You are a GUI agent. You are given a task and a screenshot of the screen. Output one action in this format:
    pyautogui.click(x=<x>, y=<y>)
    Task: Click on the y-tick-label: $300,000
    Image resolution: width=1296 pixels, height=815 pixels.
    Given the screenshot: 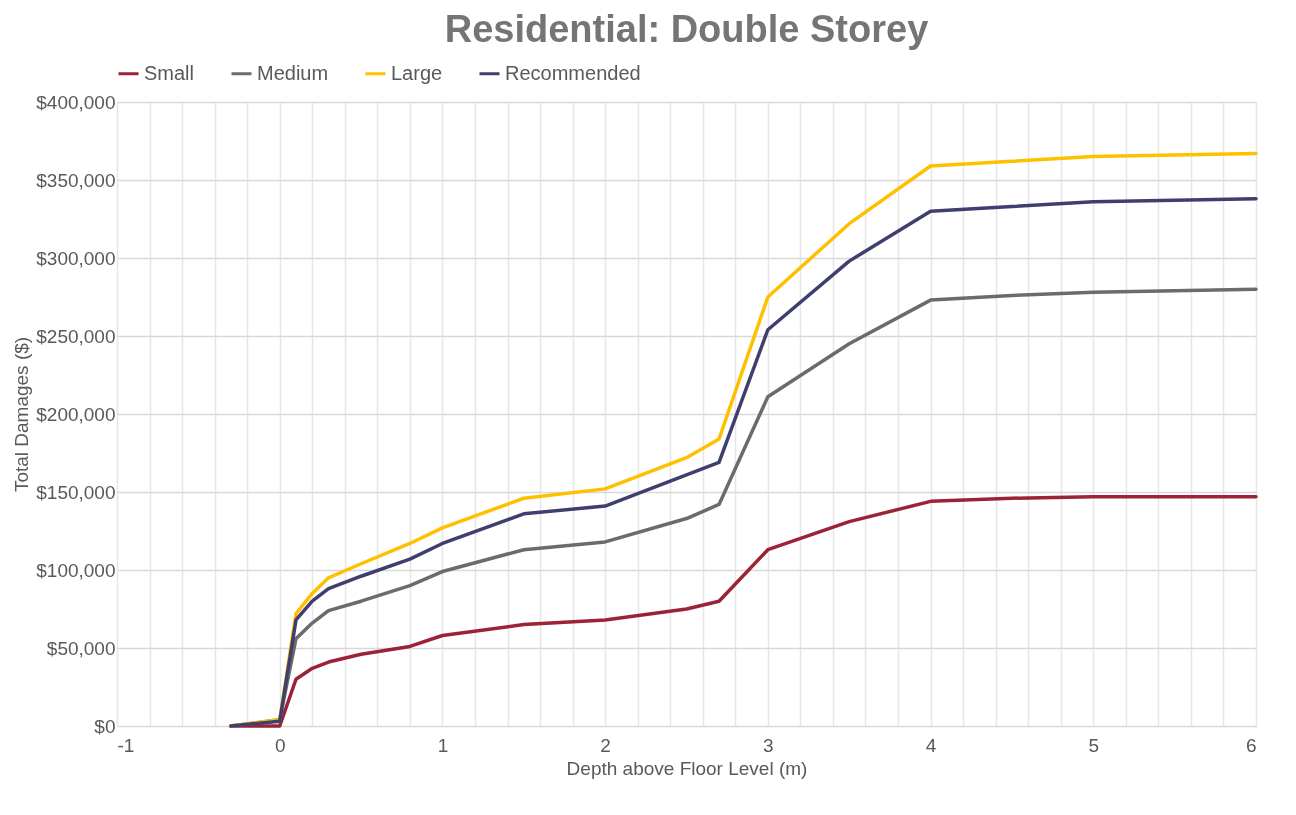 What is the action you would take?
    pyautogui.click(x=76, y=258)
    